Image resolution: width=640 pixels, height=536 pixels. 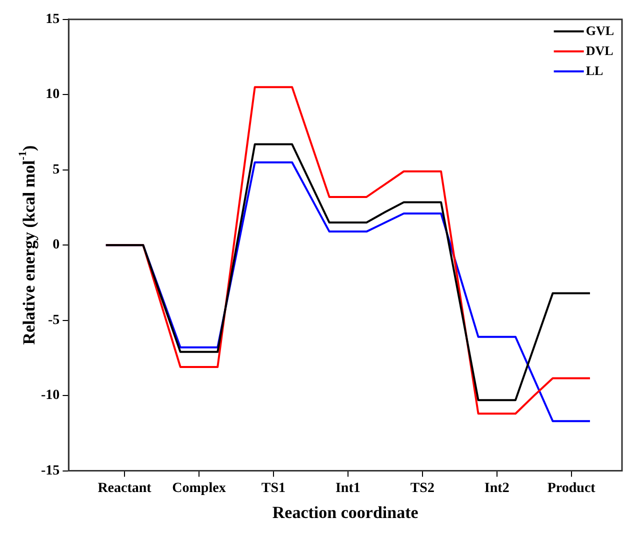 What do you see at coordinates (273, 488) in the screenshot?
I see `x-tick-label: TS1` at bounding box center [273, 488].